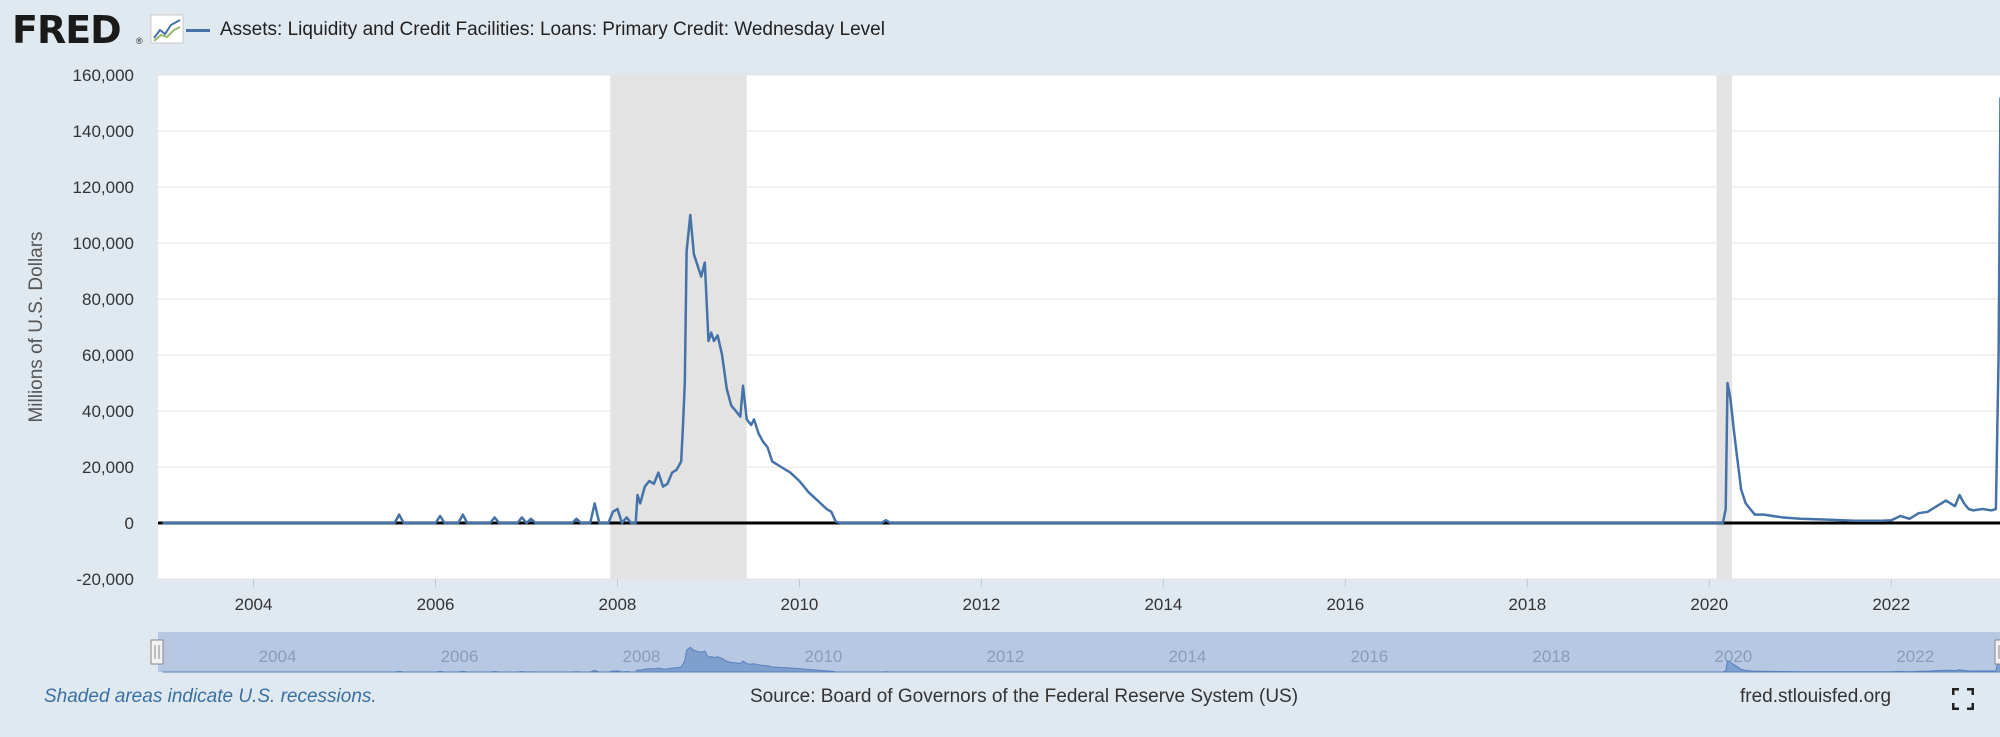 The image size is (2000, 737). Describe the element at coordinates (167, 29) in the screenshot. I see `line-chart-icon` at that location.